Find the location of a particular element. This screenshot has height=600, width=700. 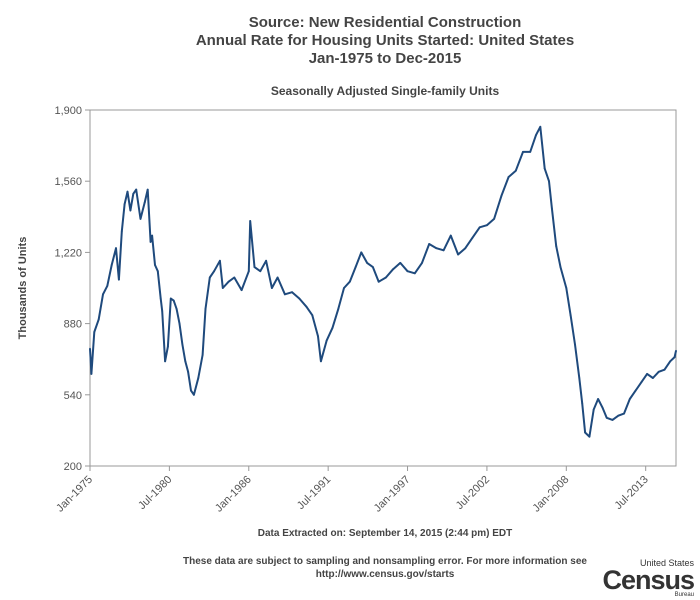

census-logo-country: United States is located at coordinates (666, 563).